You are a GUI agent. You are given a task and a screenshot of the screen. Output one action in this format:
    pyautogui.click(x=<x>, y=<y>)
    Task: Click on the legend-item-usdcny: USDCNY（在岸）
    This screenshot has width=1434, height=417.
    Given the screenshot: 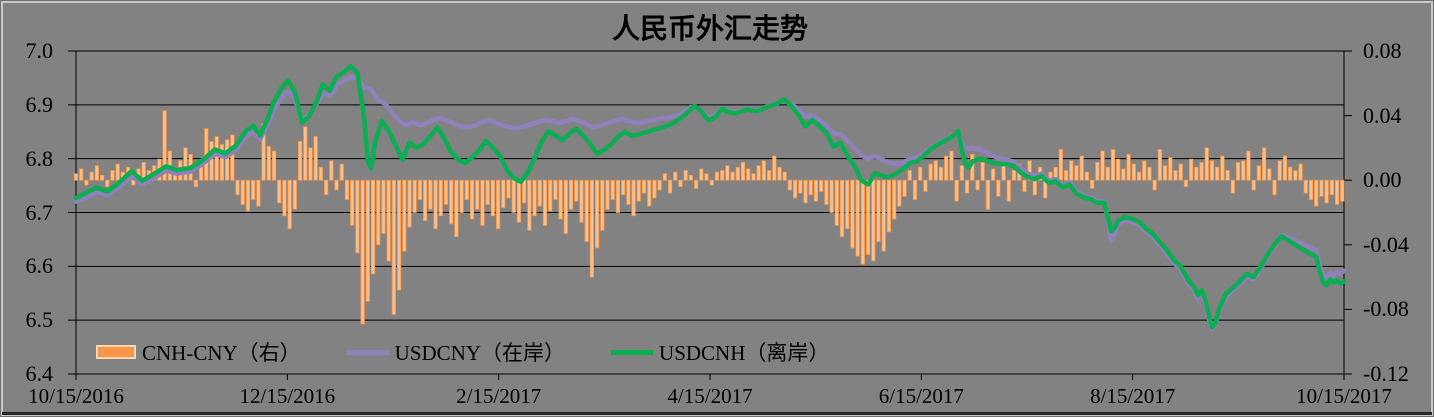 What is the action you would take?
    pyautogui.click(x=455, y=352)
    